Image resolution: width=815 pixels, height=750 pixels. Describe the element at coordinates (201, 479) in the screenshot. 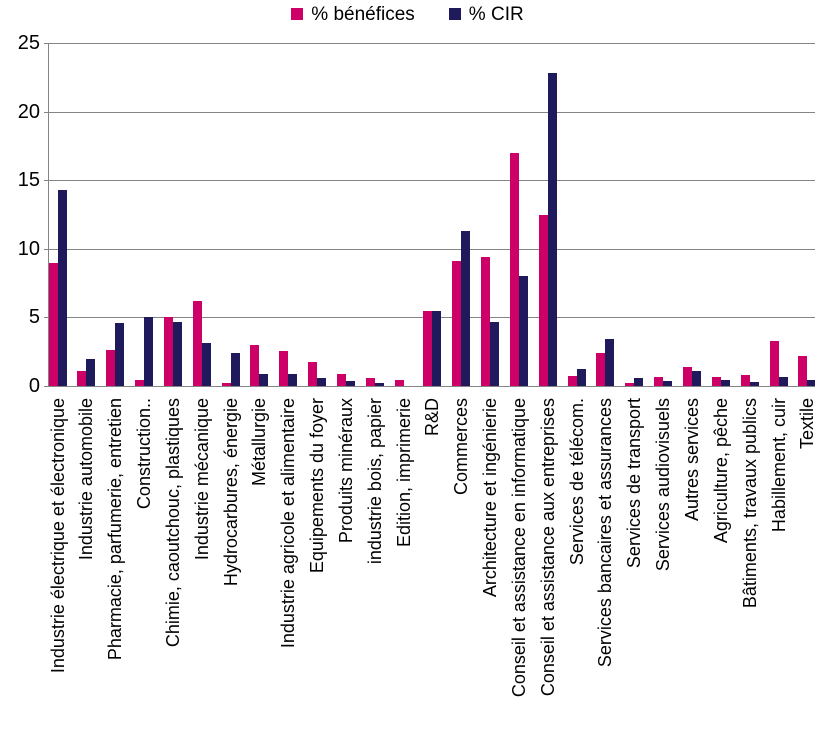

I see `x-axis-label: Industrie mécanique` at that location.